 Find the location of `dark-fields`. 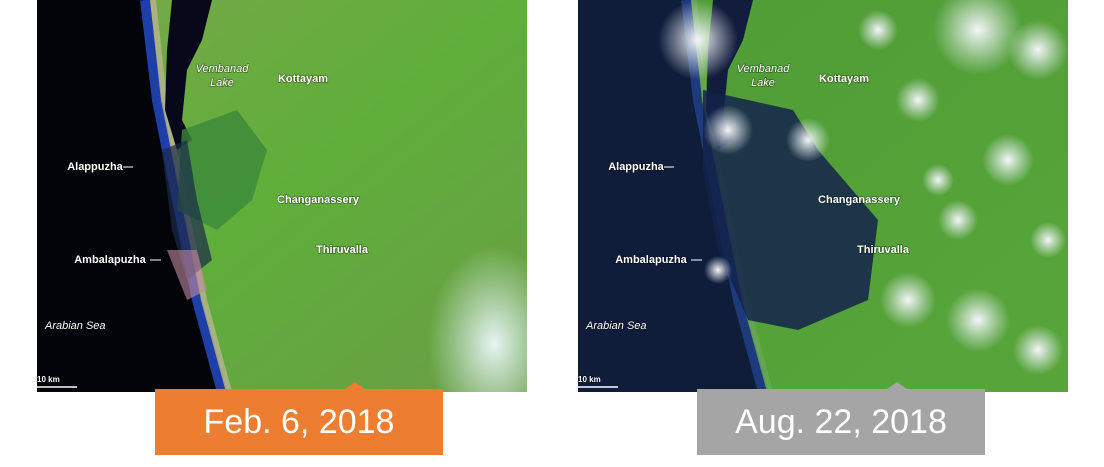

dark-fields is located at coordinates (187, 210).